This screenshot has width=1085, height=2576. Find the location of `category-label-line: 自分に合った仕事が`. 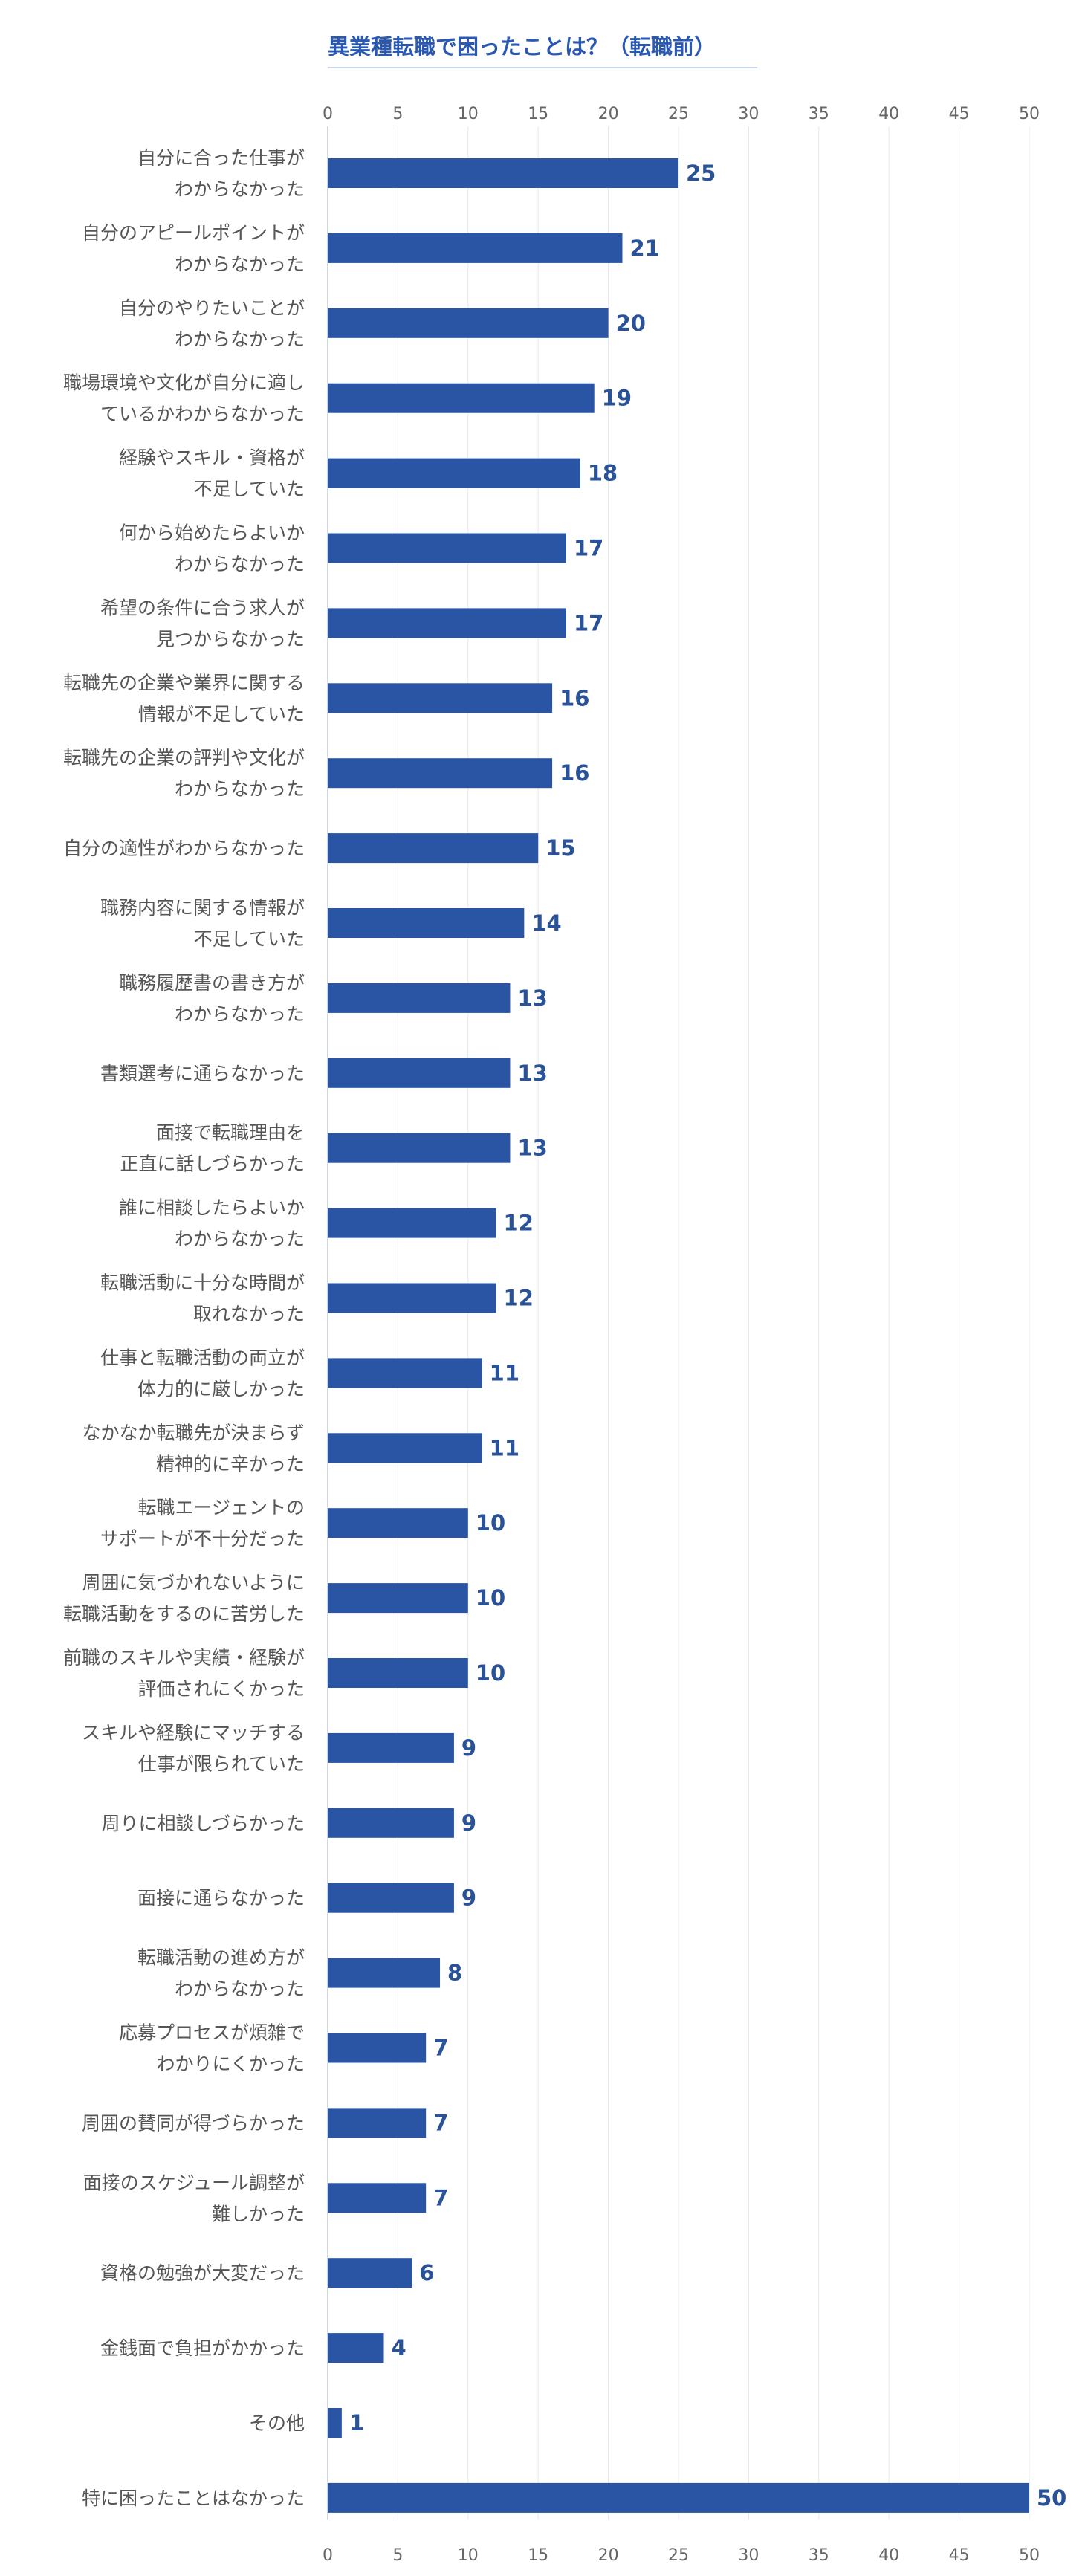

category-label-line: 自分に合った仕事が is located at coordinates (221, 158).